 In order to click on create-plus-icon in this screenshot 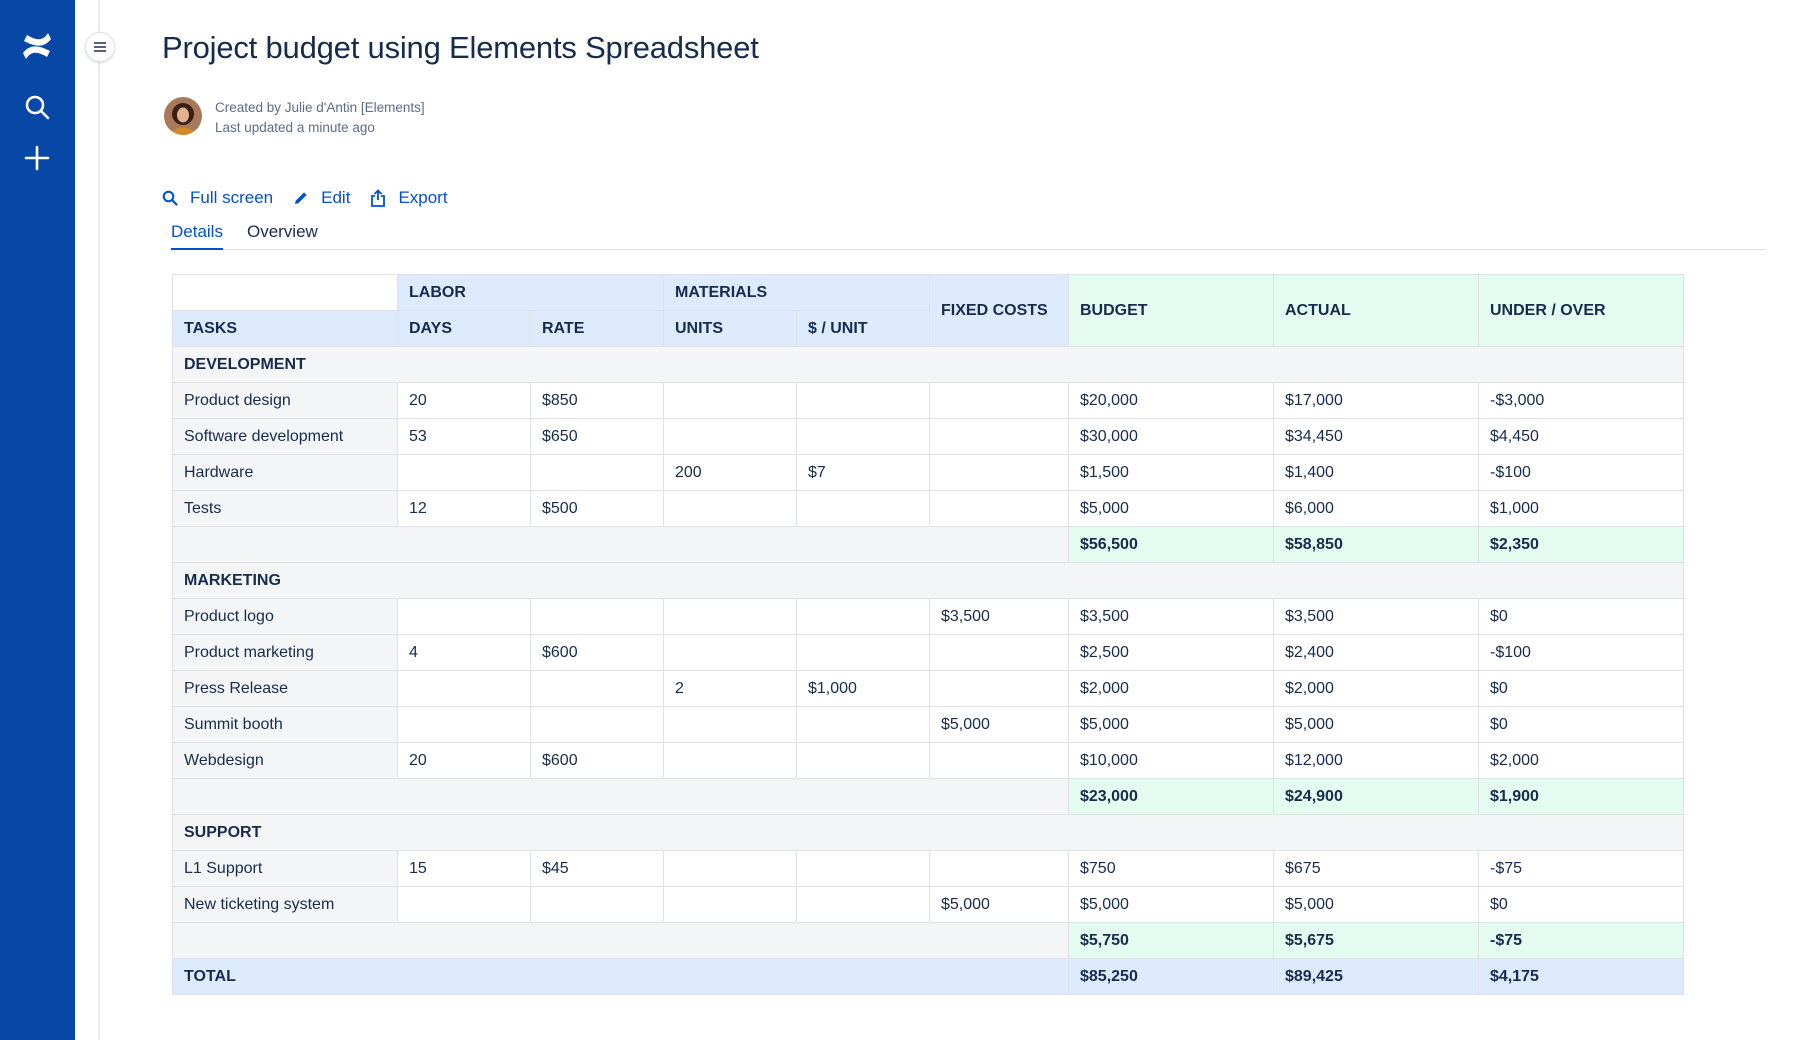, I will do `click(37, 158)`.